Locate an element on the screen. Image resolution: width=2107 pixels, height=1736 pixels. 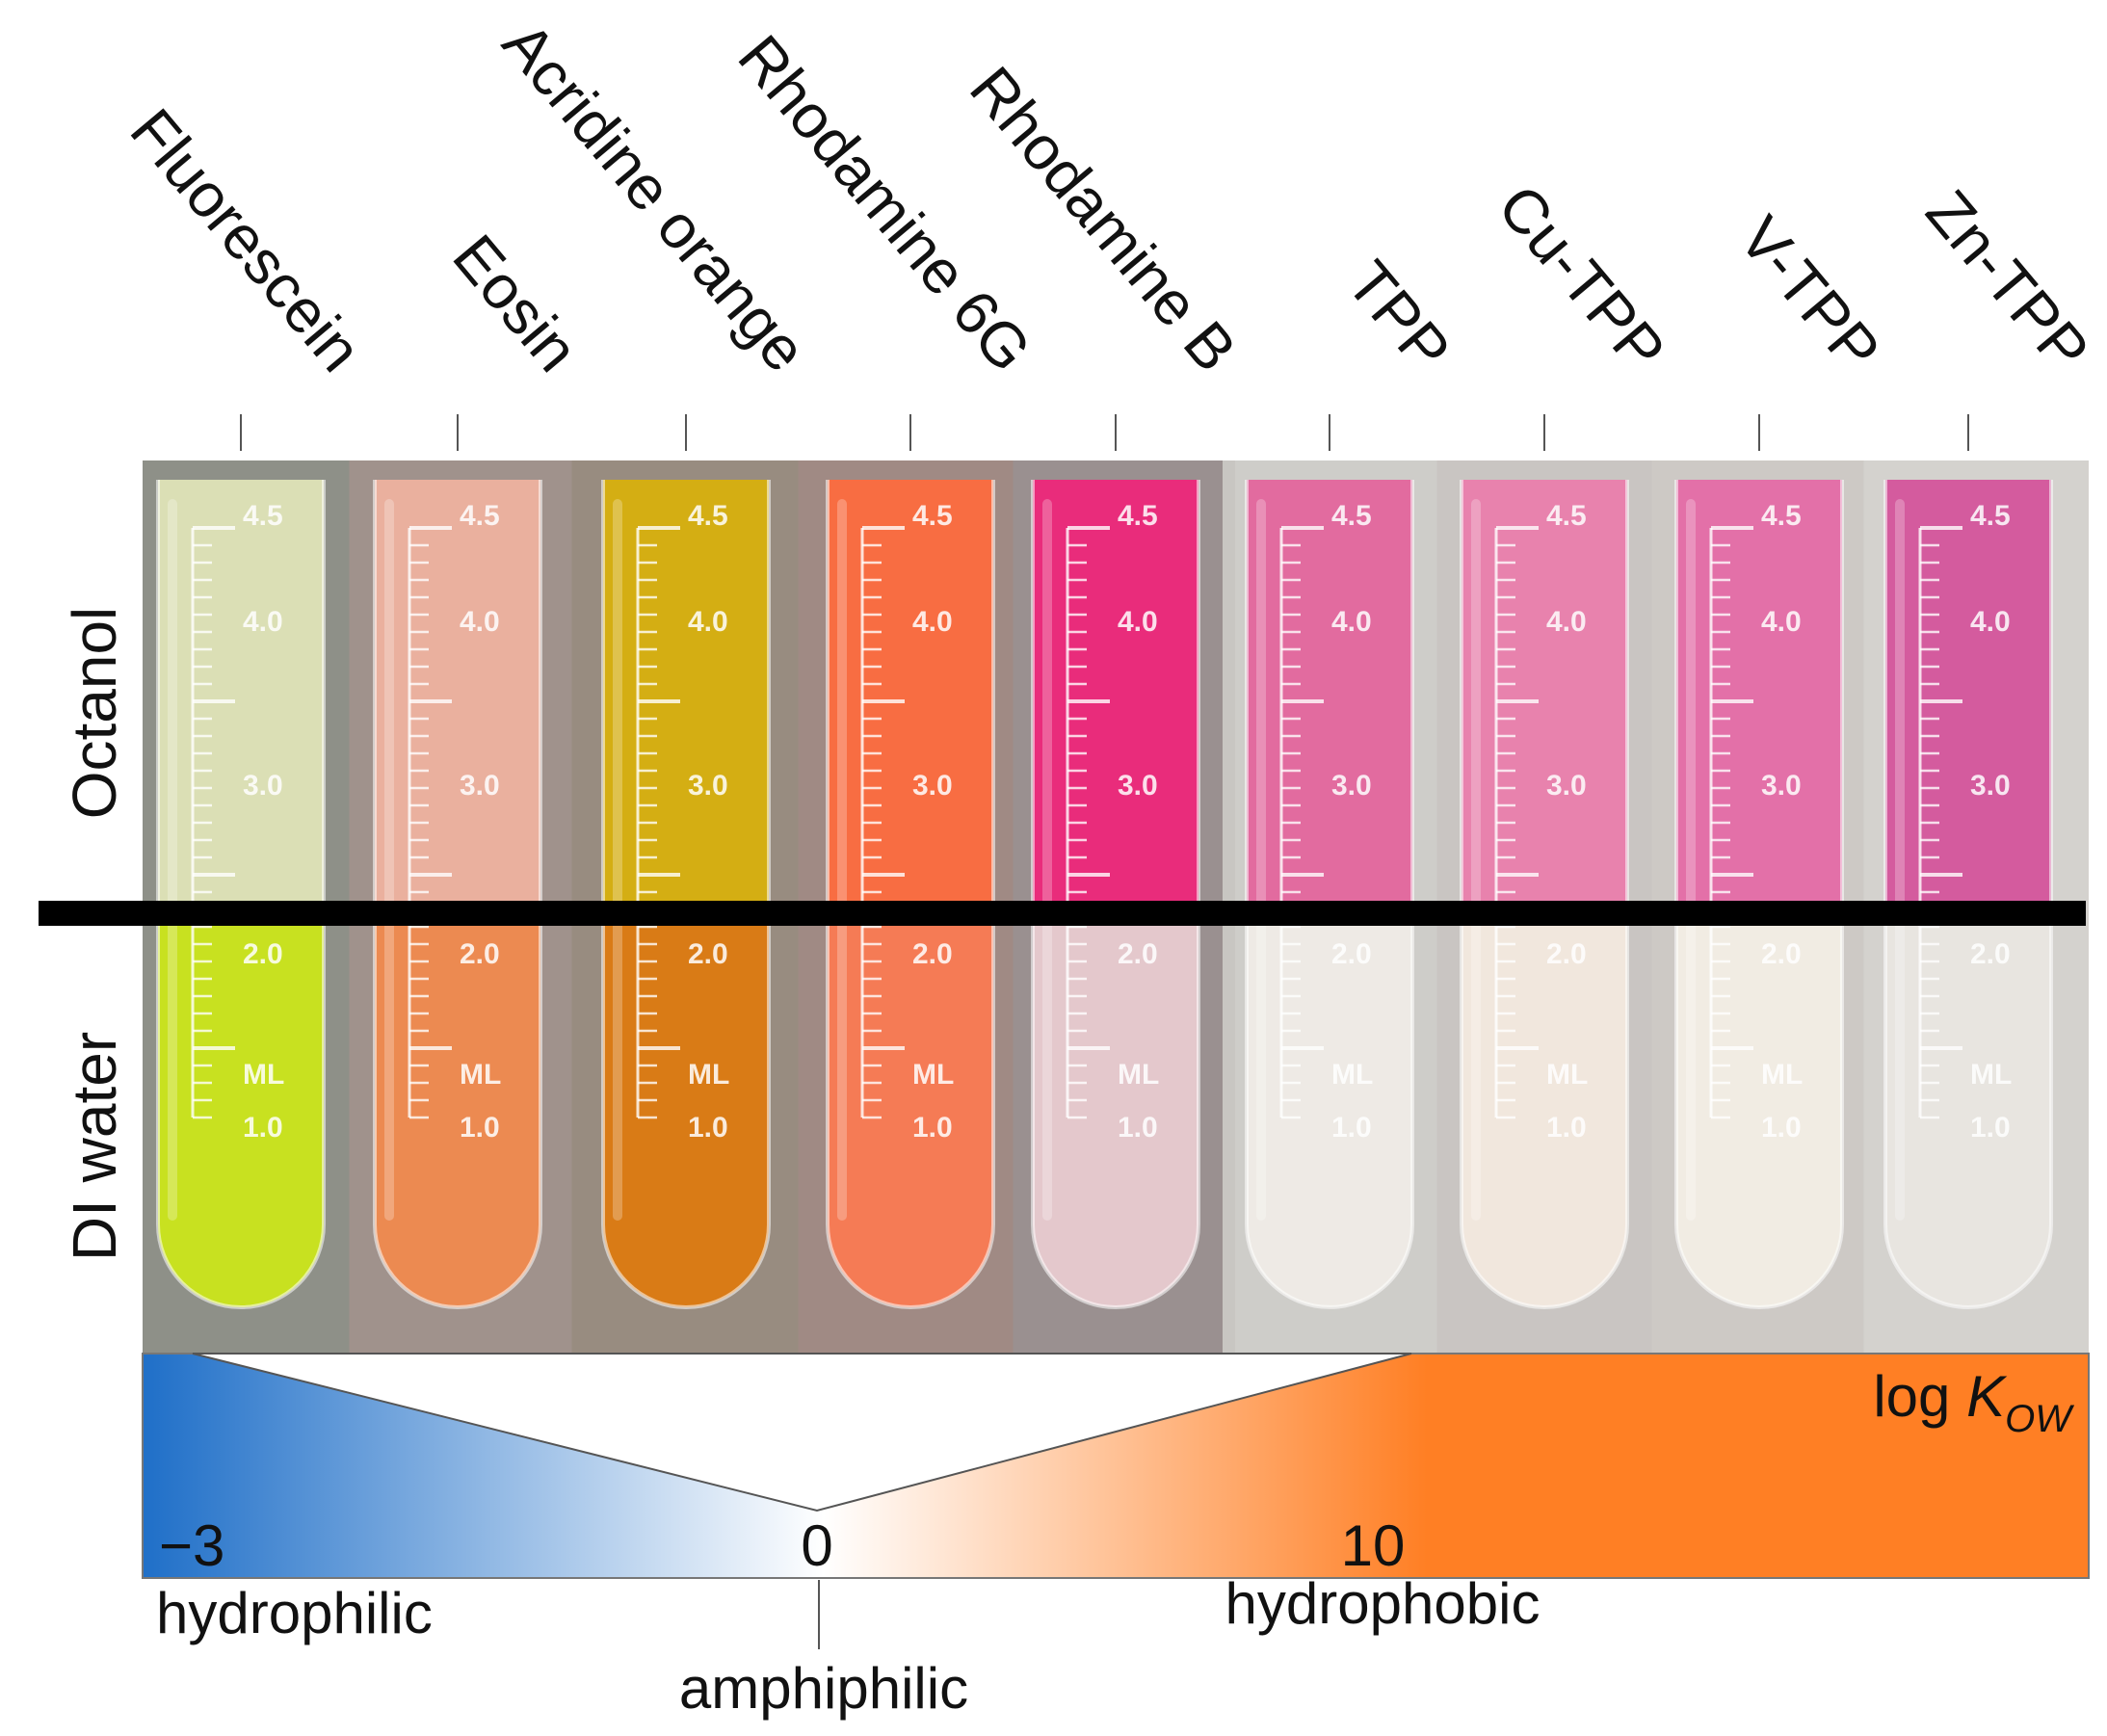
sample-label: Zn-TPP is located at coordinates (2008, 280).